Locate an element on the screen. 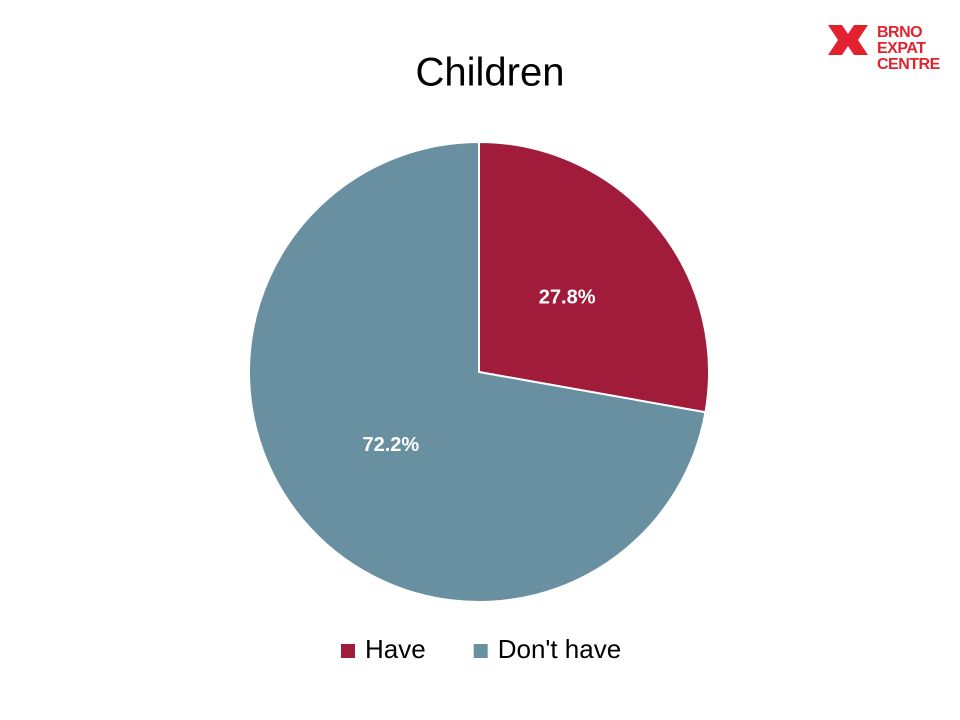 This screenshot has width=960, height=720. logo-mark is located at coordinates (848, 40).